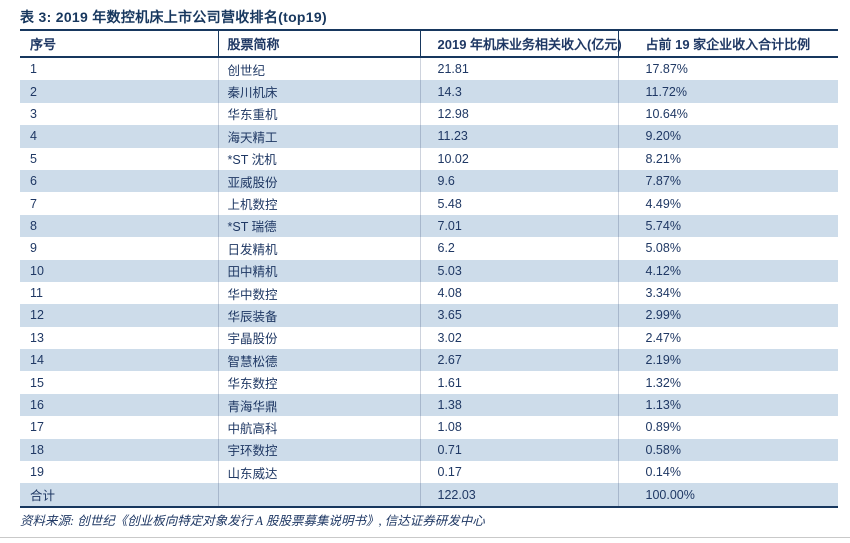  I want to click on table-cell: 122.03, so click(518, 495).